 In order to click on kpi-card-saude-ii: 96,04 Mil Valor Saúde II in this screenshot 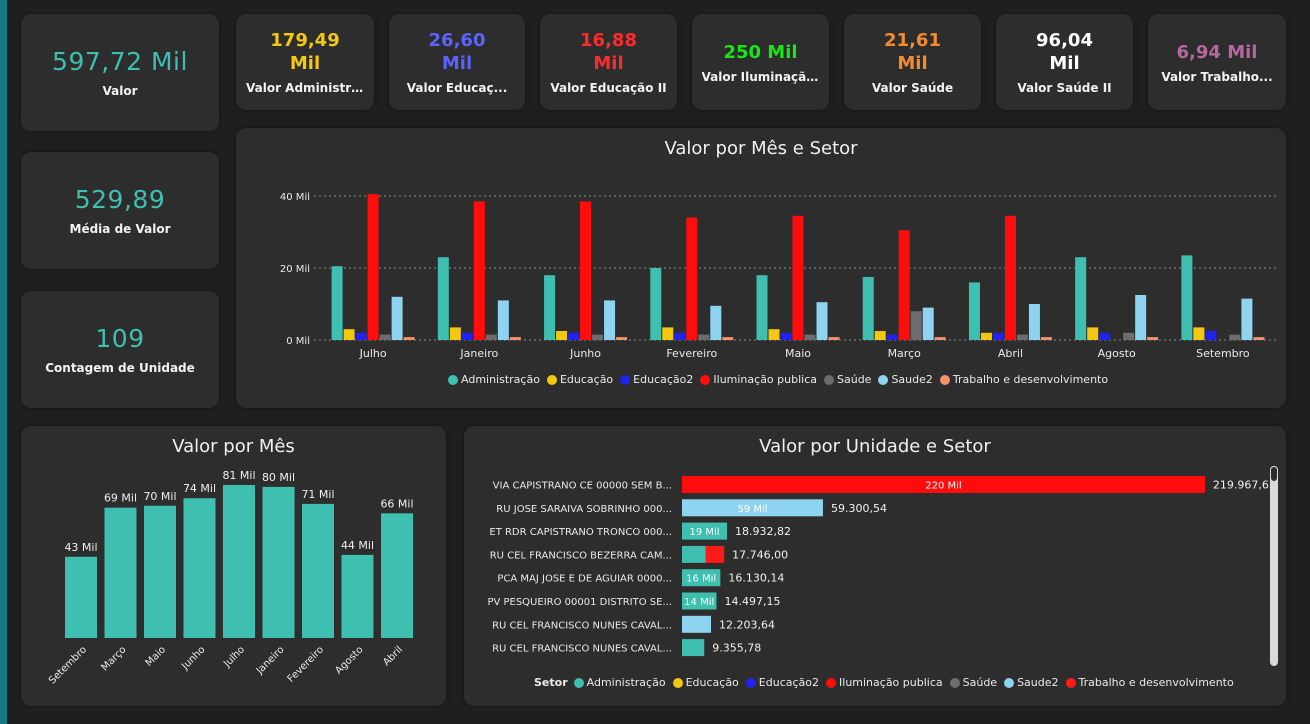, I will do `click(1064, 62)`.